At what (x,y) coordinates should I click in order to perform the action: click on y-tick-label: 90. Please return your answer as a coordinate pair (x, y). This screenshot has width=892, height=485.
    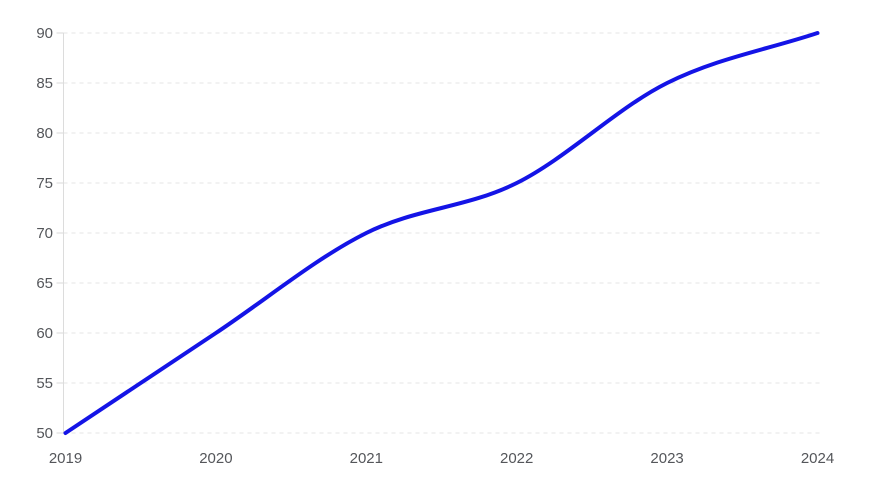
    Looking at the image, I should click on (44, 33).